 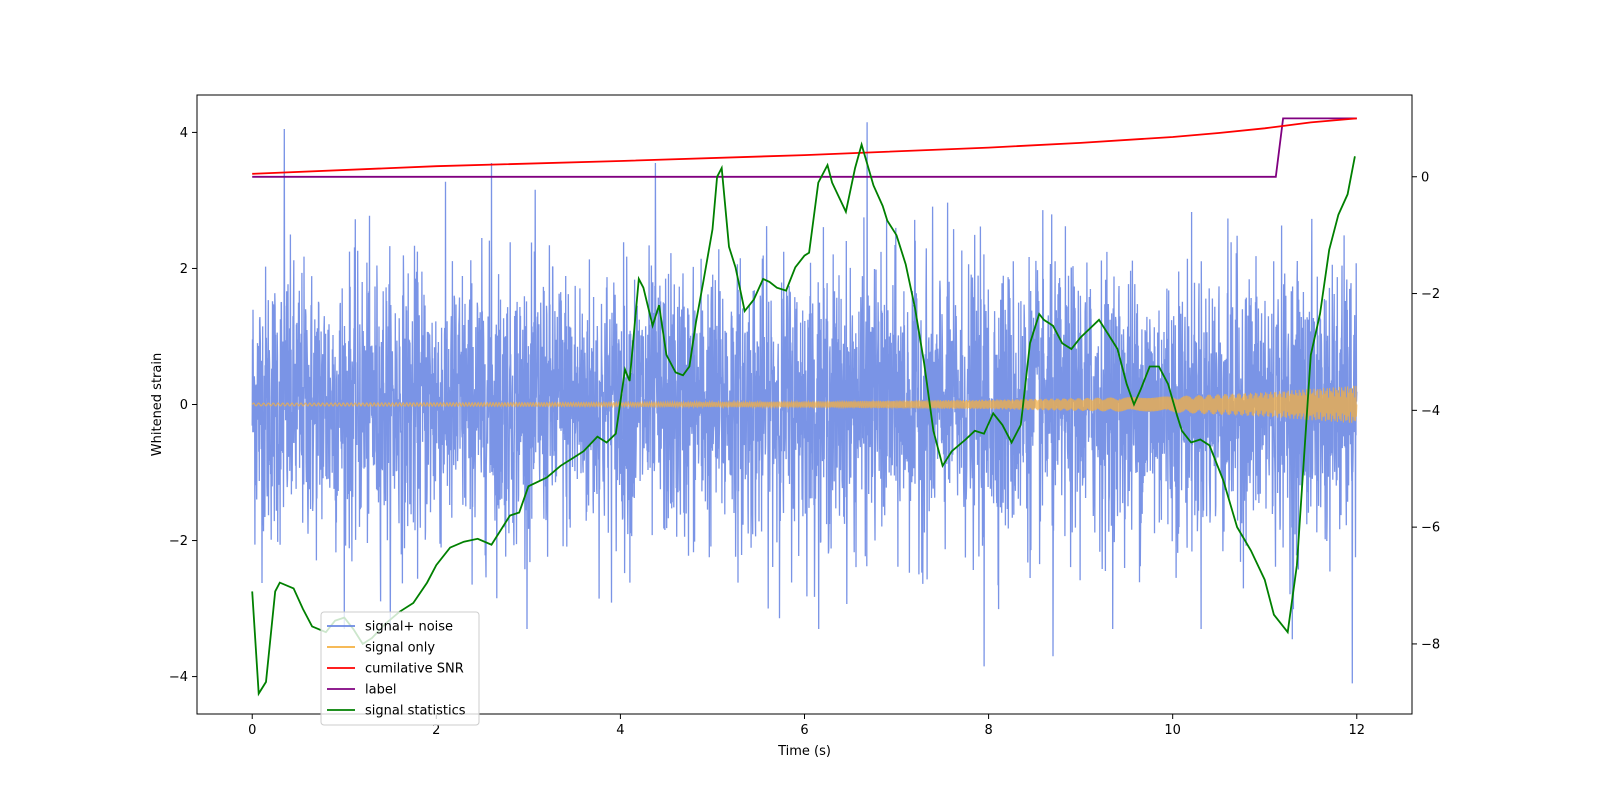 I want to click on x-tick-label: 8, so click(x=988, y=730).